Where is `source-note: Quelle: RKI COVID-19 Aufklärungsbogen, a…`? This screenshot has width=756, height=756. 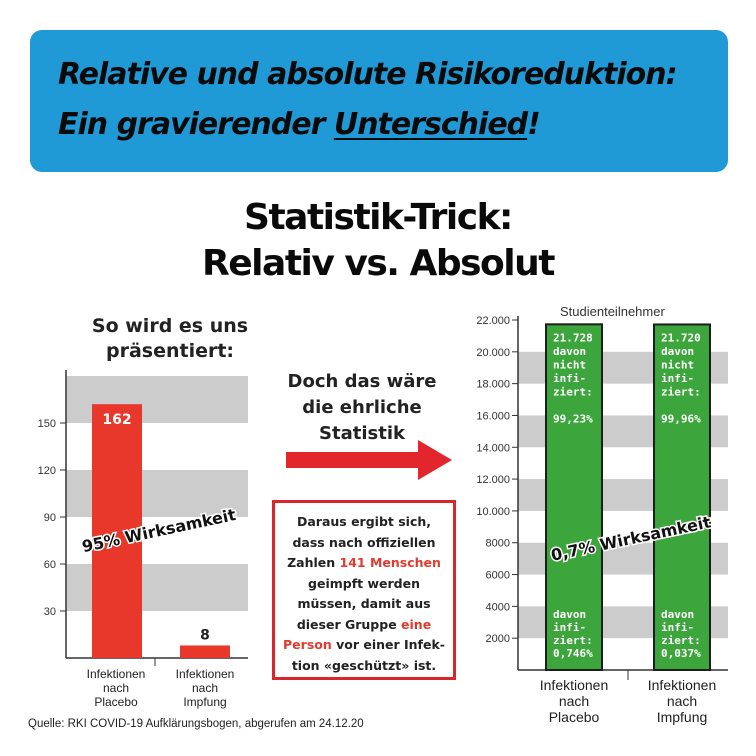 source-note: Quelle: RKI COVID-19 Aufklärungsbogen, a… is located at coordinates (196, 724).